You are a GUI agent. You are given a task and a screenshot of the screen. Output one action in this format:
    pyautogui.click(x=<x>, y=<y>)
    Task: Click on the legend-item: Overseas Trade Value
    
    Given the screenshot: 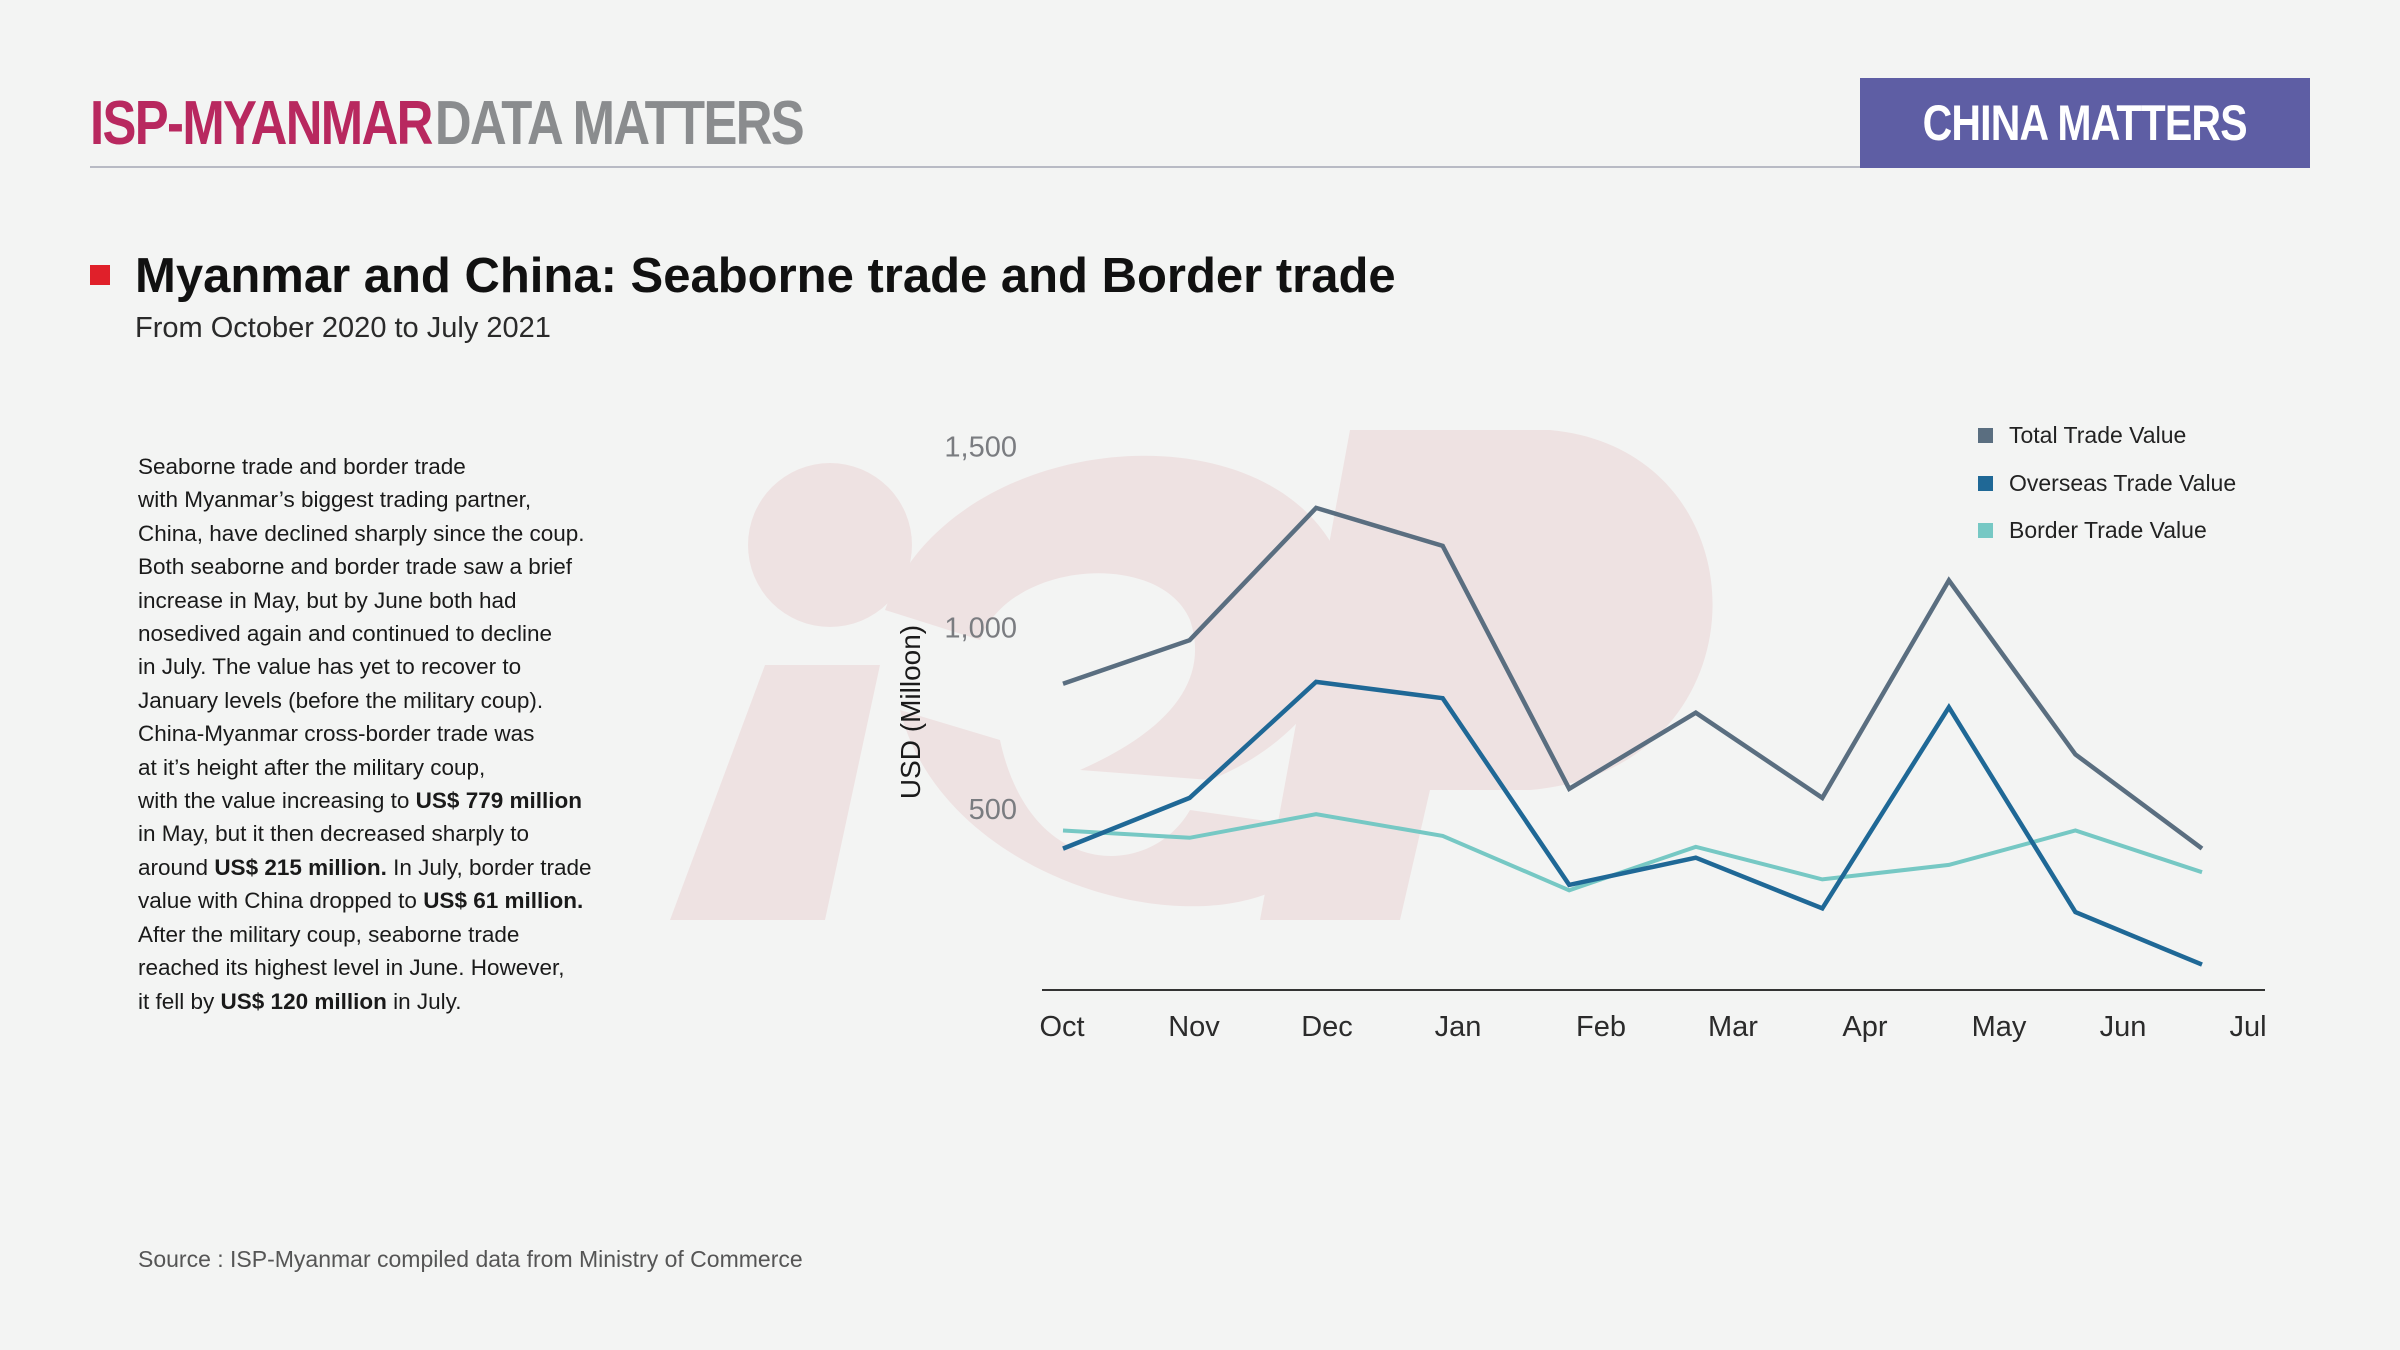 What is the action you would take?
    pyautogui.click(x=2107, y=484)
    